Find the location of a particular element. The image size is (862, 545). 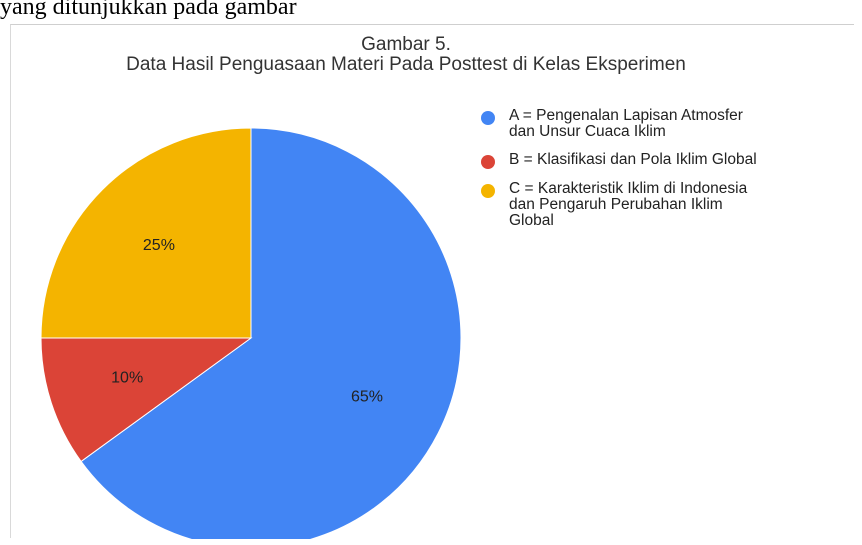

legend-item-b: B = Klasifikasi dan Pola Iklim Global is located at coordinates (666, 160).